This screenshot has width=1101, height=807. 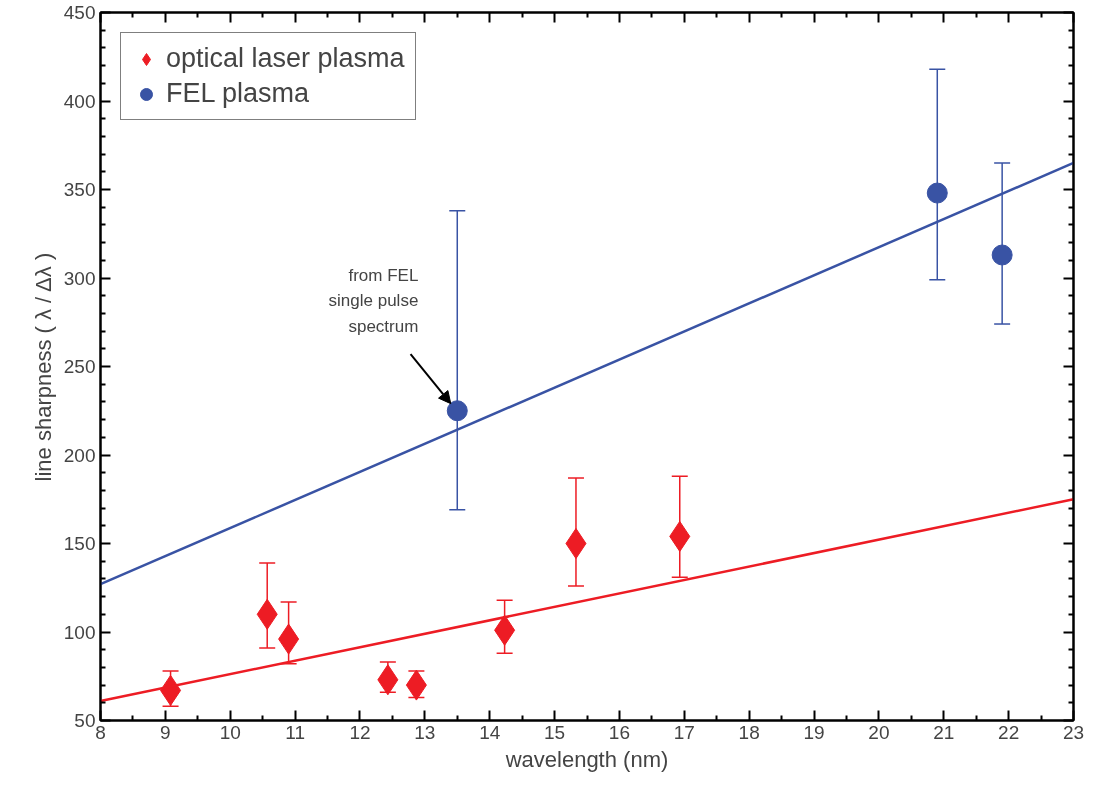 What do you see at coordinates (79, 12) in the screenshot?
I see `y-tick-label: 450` at bounding box center [79, 12].